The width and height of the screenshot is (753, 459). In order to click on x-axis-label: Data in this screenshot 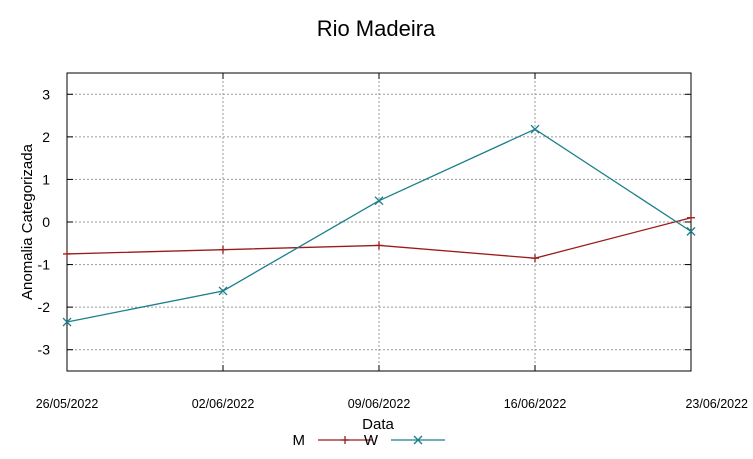, I will do `click(378, 424)`.